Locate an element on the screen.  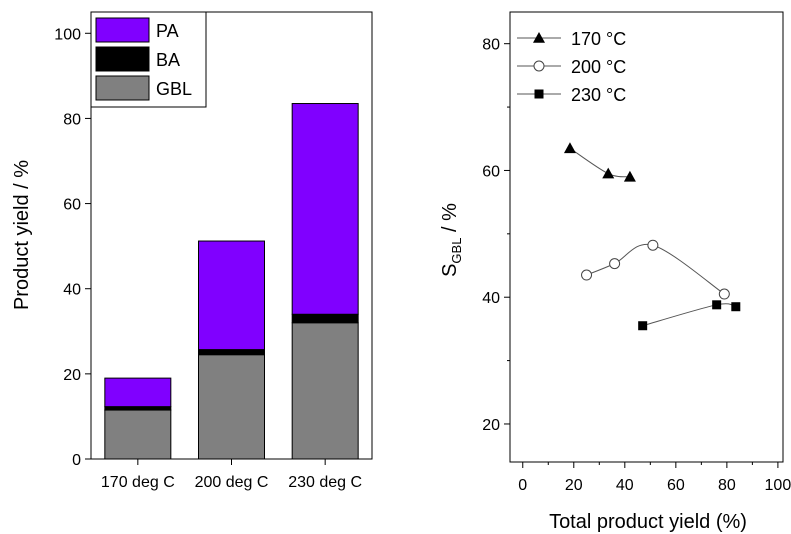
scatter-legend: 170 °C 200 °C 230 °C is located at coordinates (571, 67).